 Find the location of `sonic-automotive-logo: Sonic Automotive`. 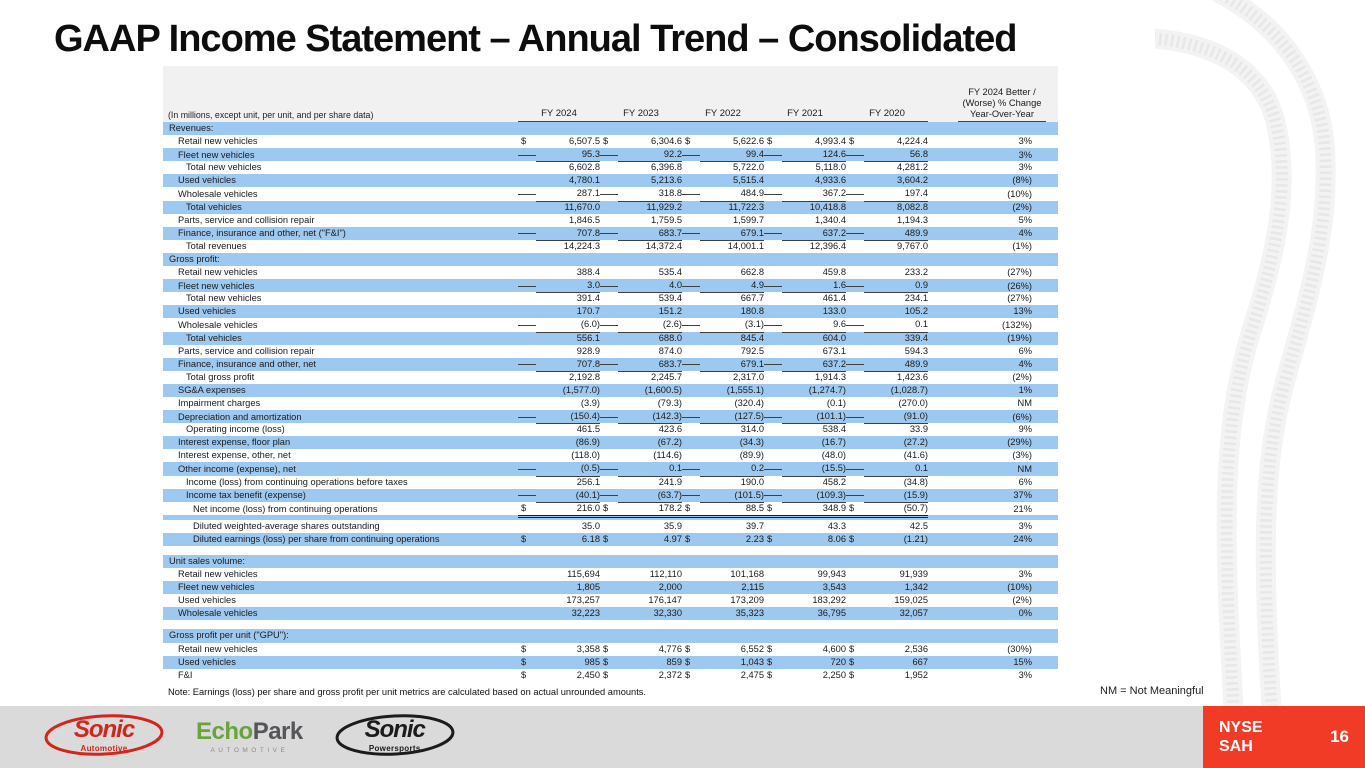

sonic-automotive-logo: Sonic Automotive is located at coordinates (104, 737).